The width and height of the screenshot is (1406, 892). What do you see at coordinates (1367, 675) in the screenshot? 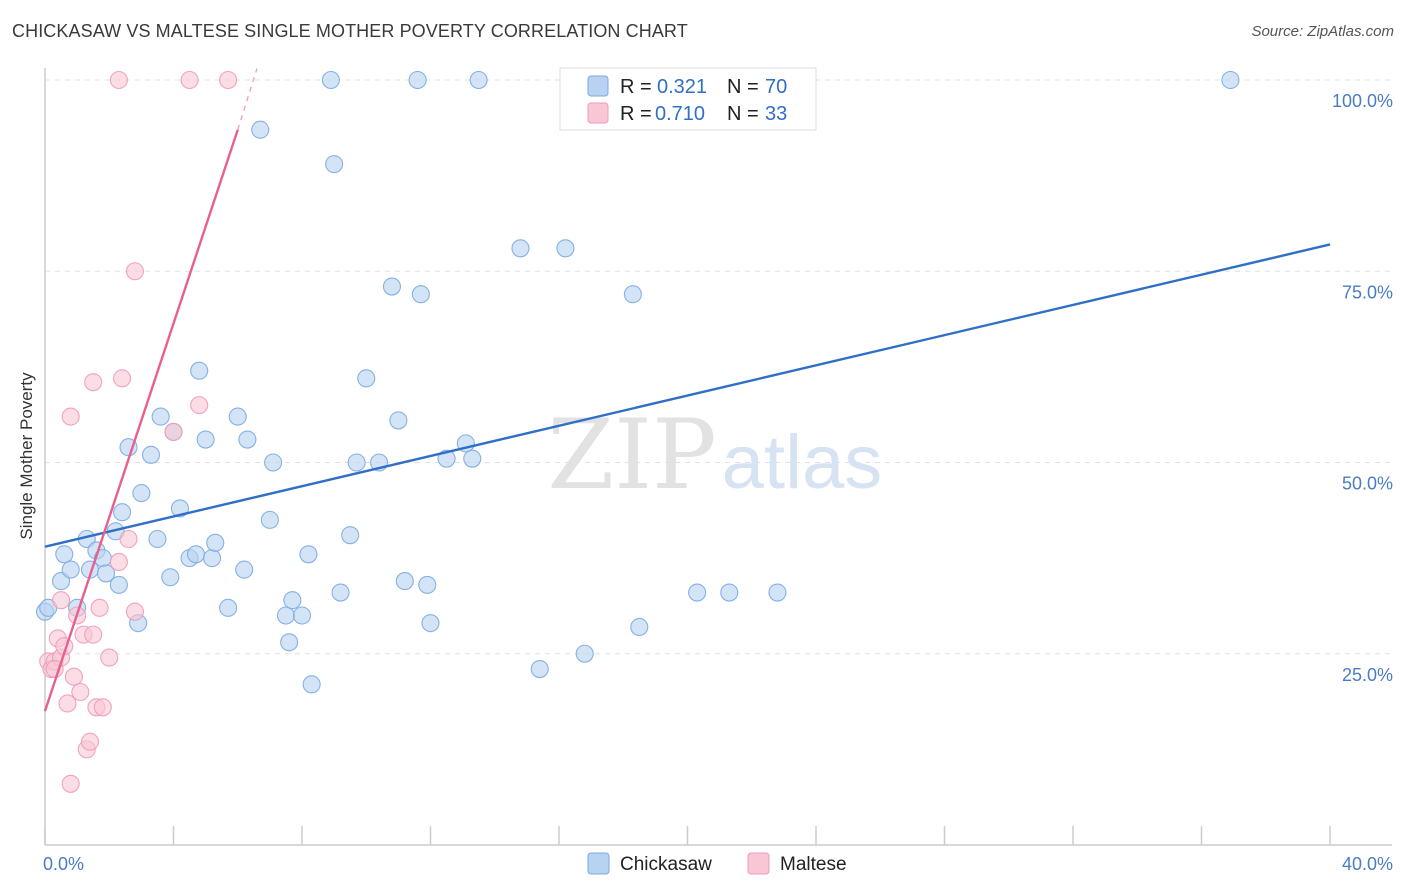
I see `y-tick-label-25: 25.0%` at bounding box center [1367, 675].